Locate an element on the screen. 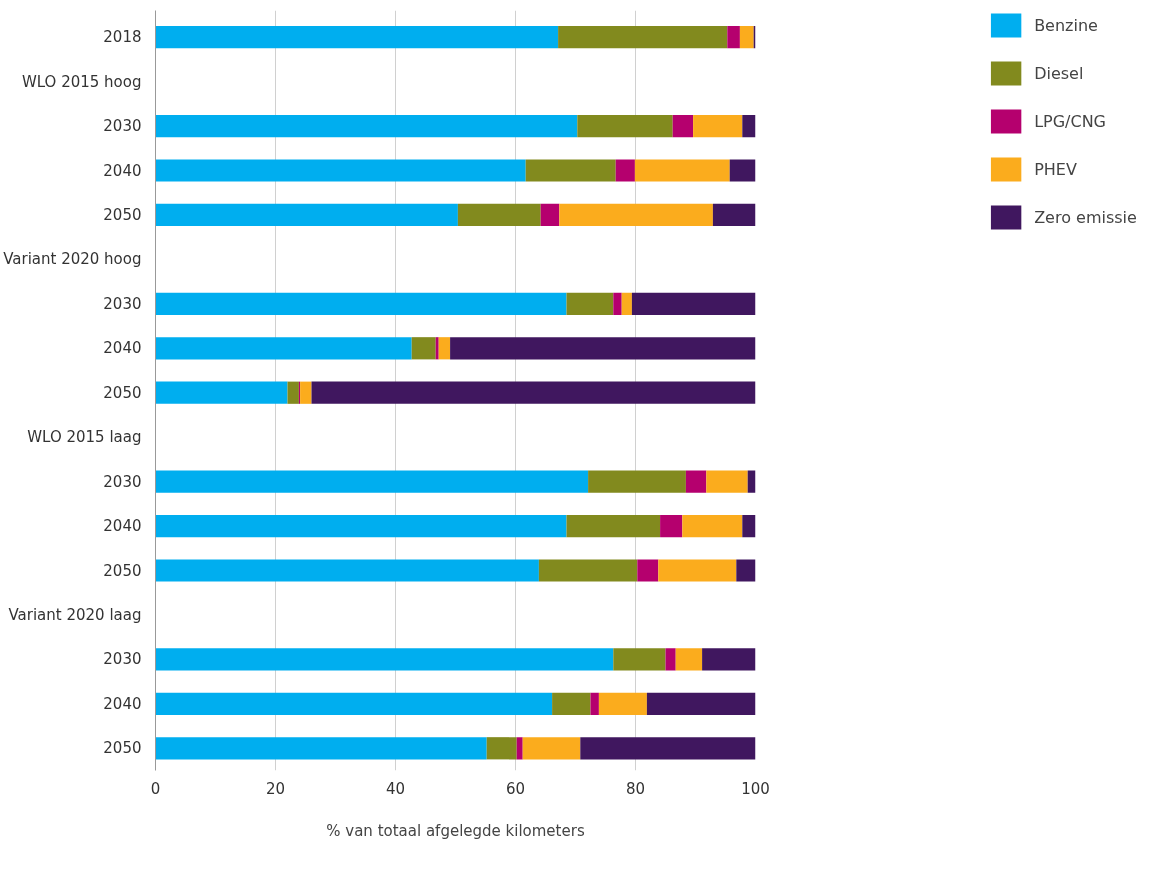  y-tick-label: WLO 2015 laag is located at coordinates (84, 437).